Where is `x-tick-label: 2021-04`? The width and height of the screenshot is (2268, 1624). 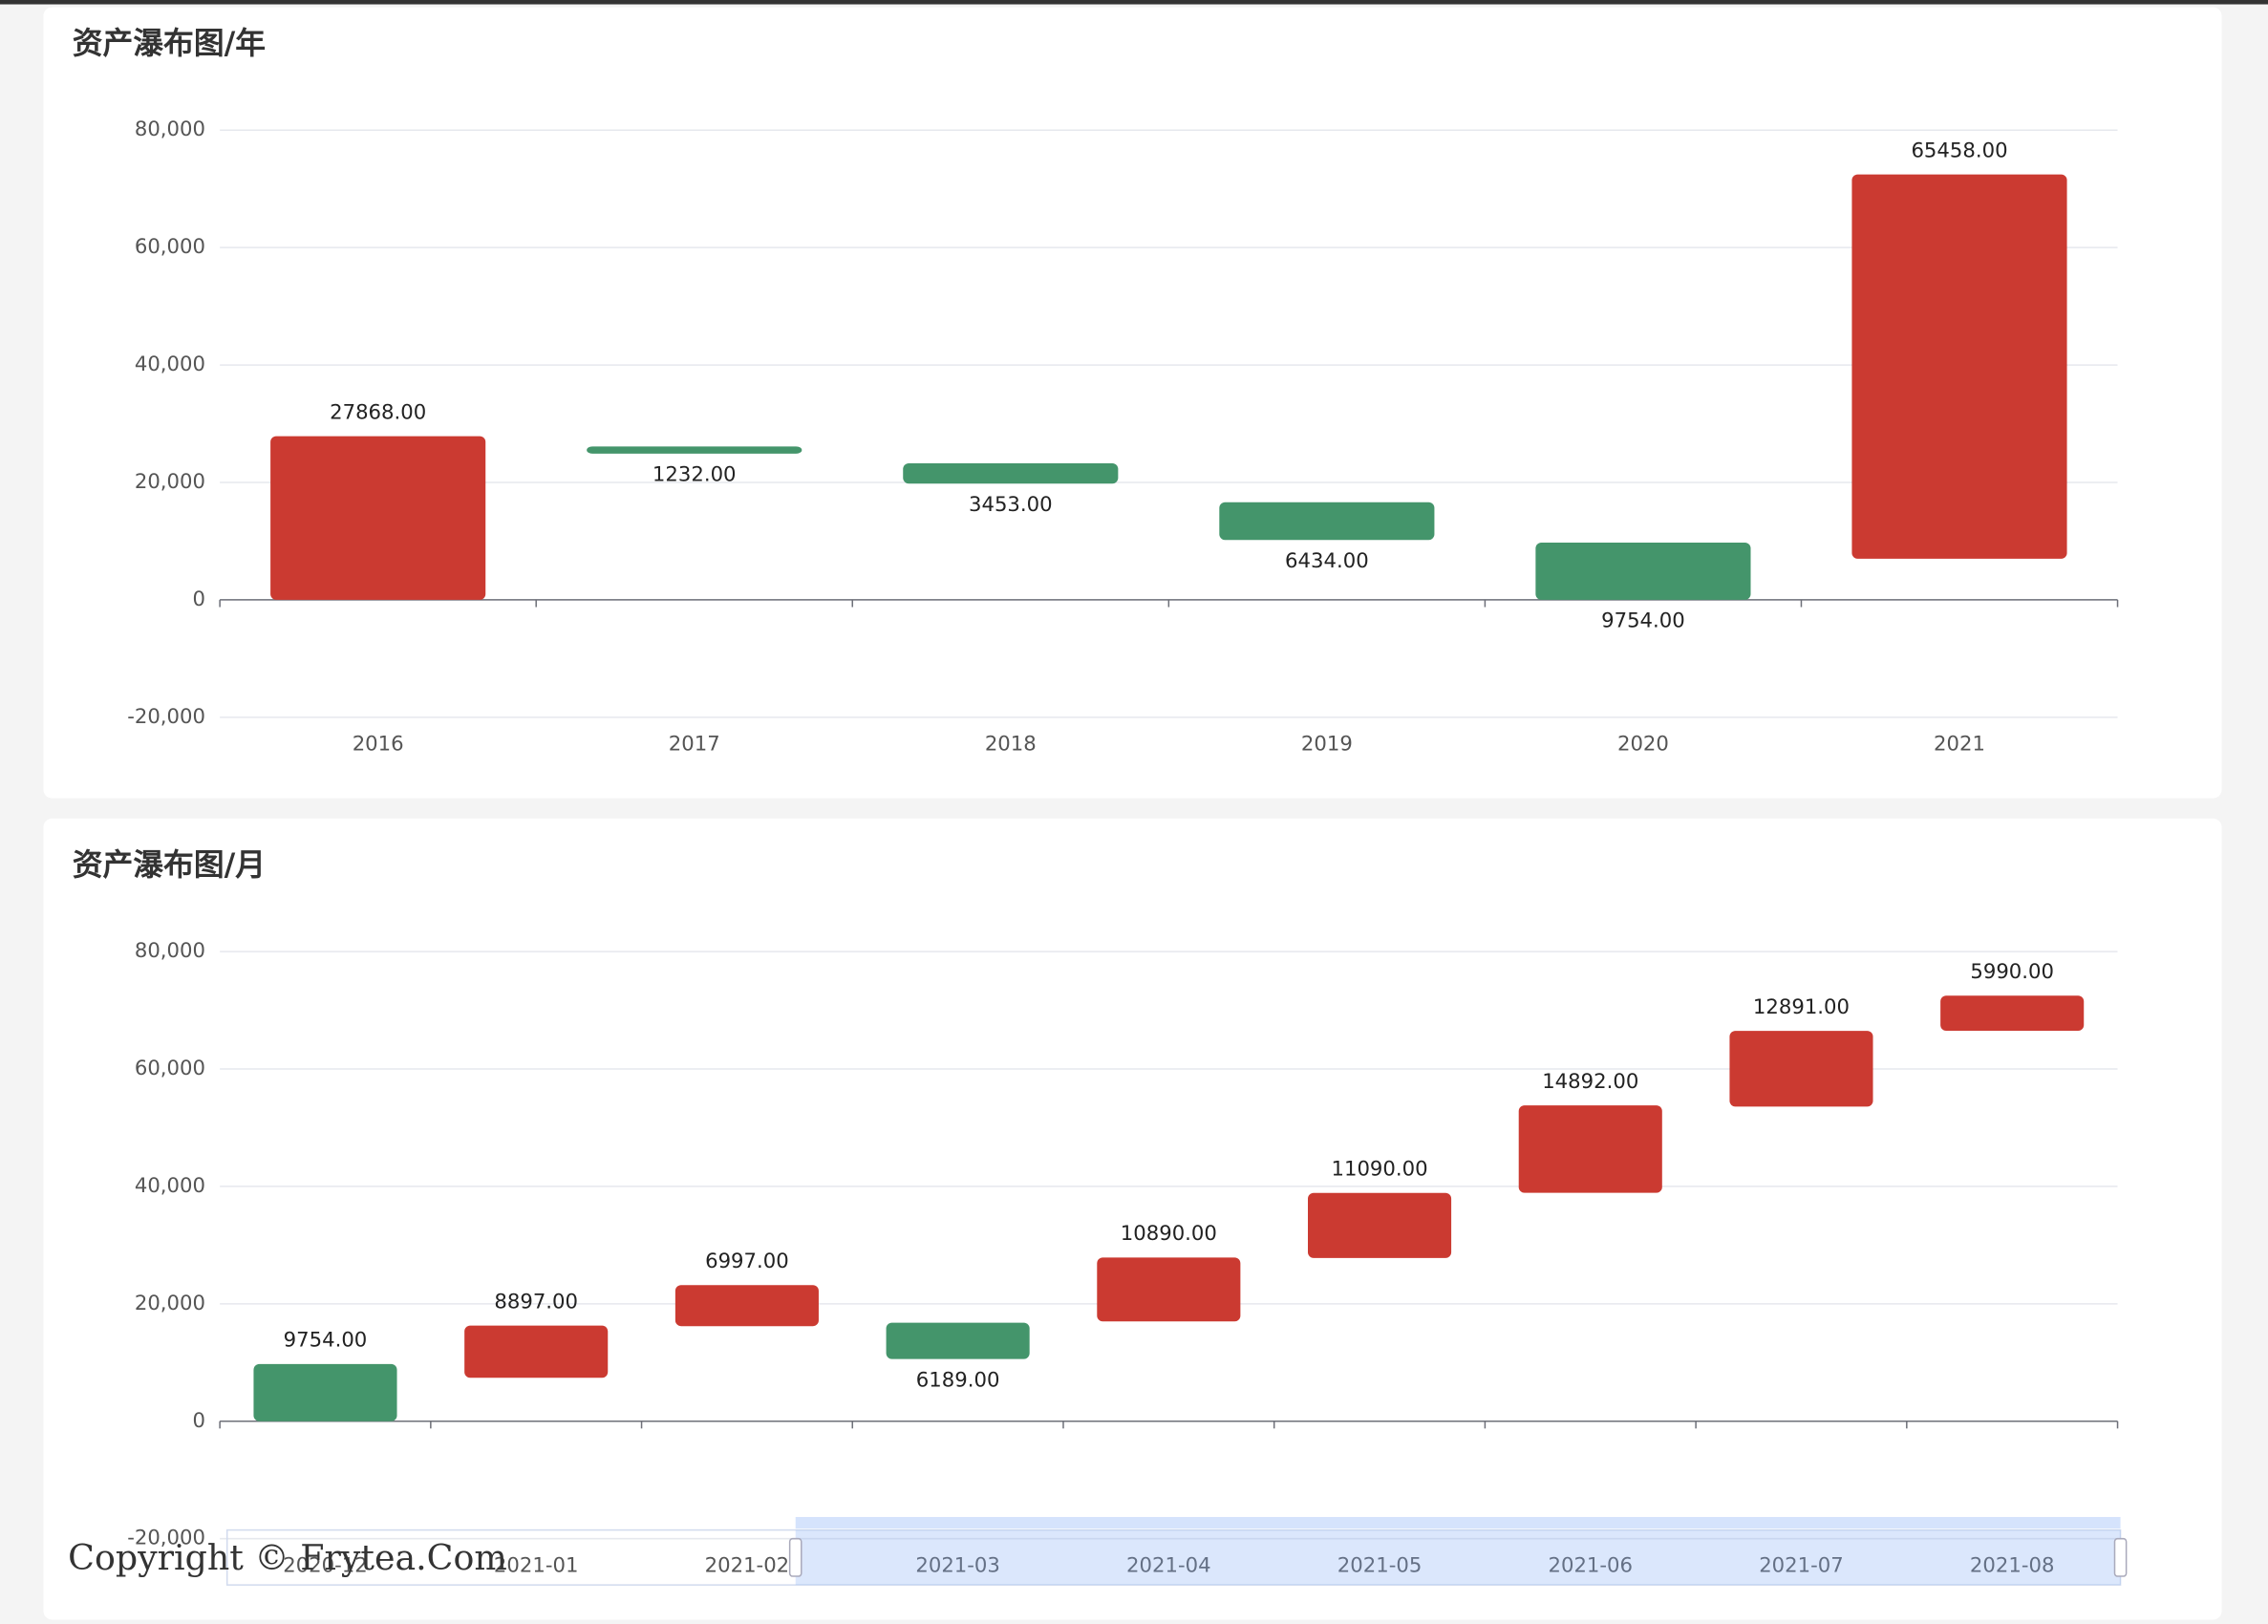 x-tick-label: 2021-04 is located at coordinates (1169, 1564).